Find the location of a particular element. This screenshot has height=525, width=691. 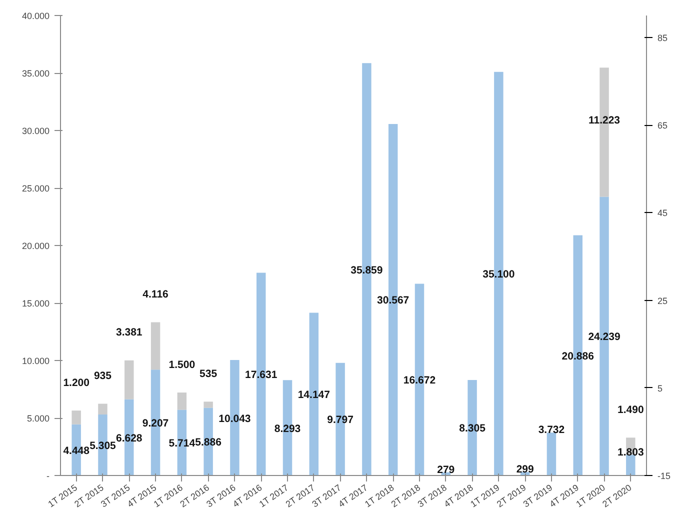

data-label: 1.803 is located at coordinates (631, 452).